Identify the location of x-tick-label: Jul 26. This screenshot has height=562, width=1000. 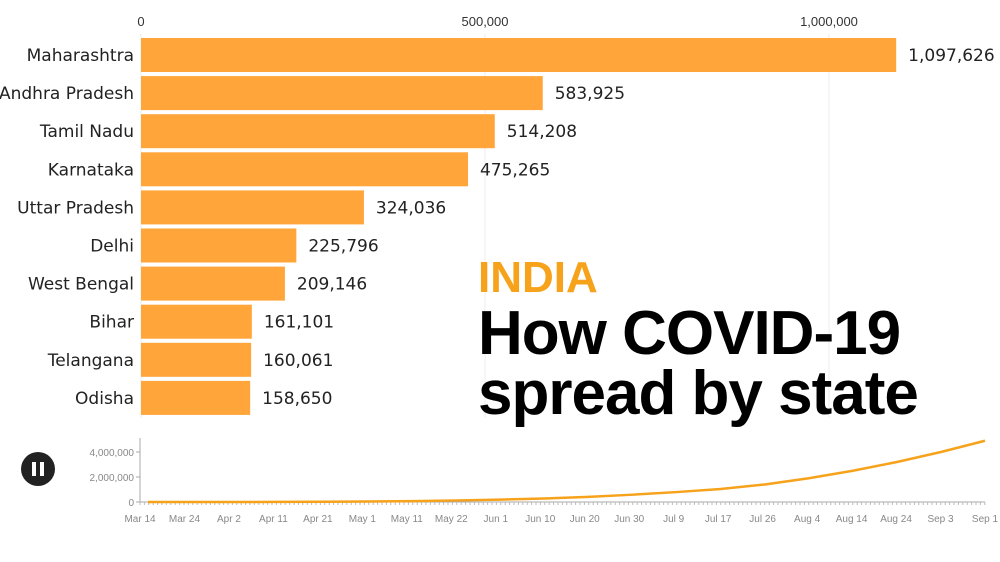
(762, 519).